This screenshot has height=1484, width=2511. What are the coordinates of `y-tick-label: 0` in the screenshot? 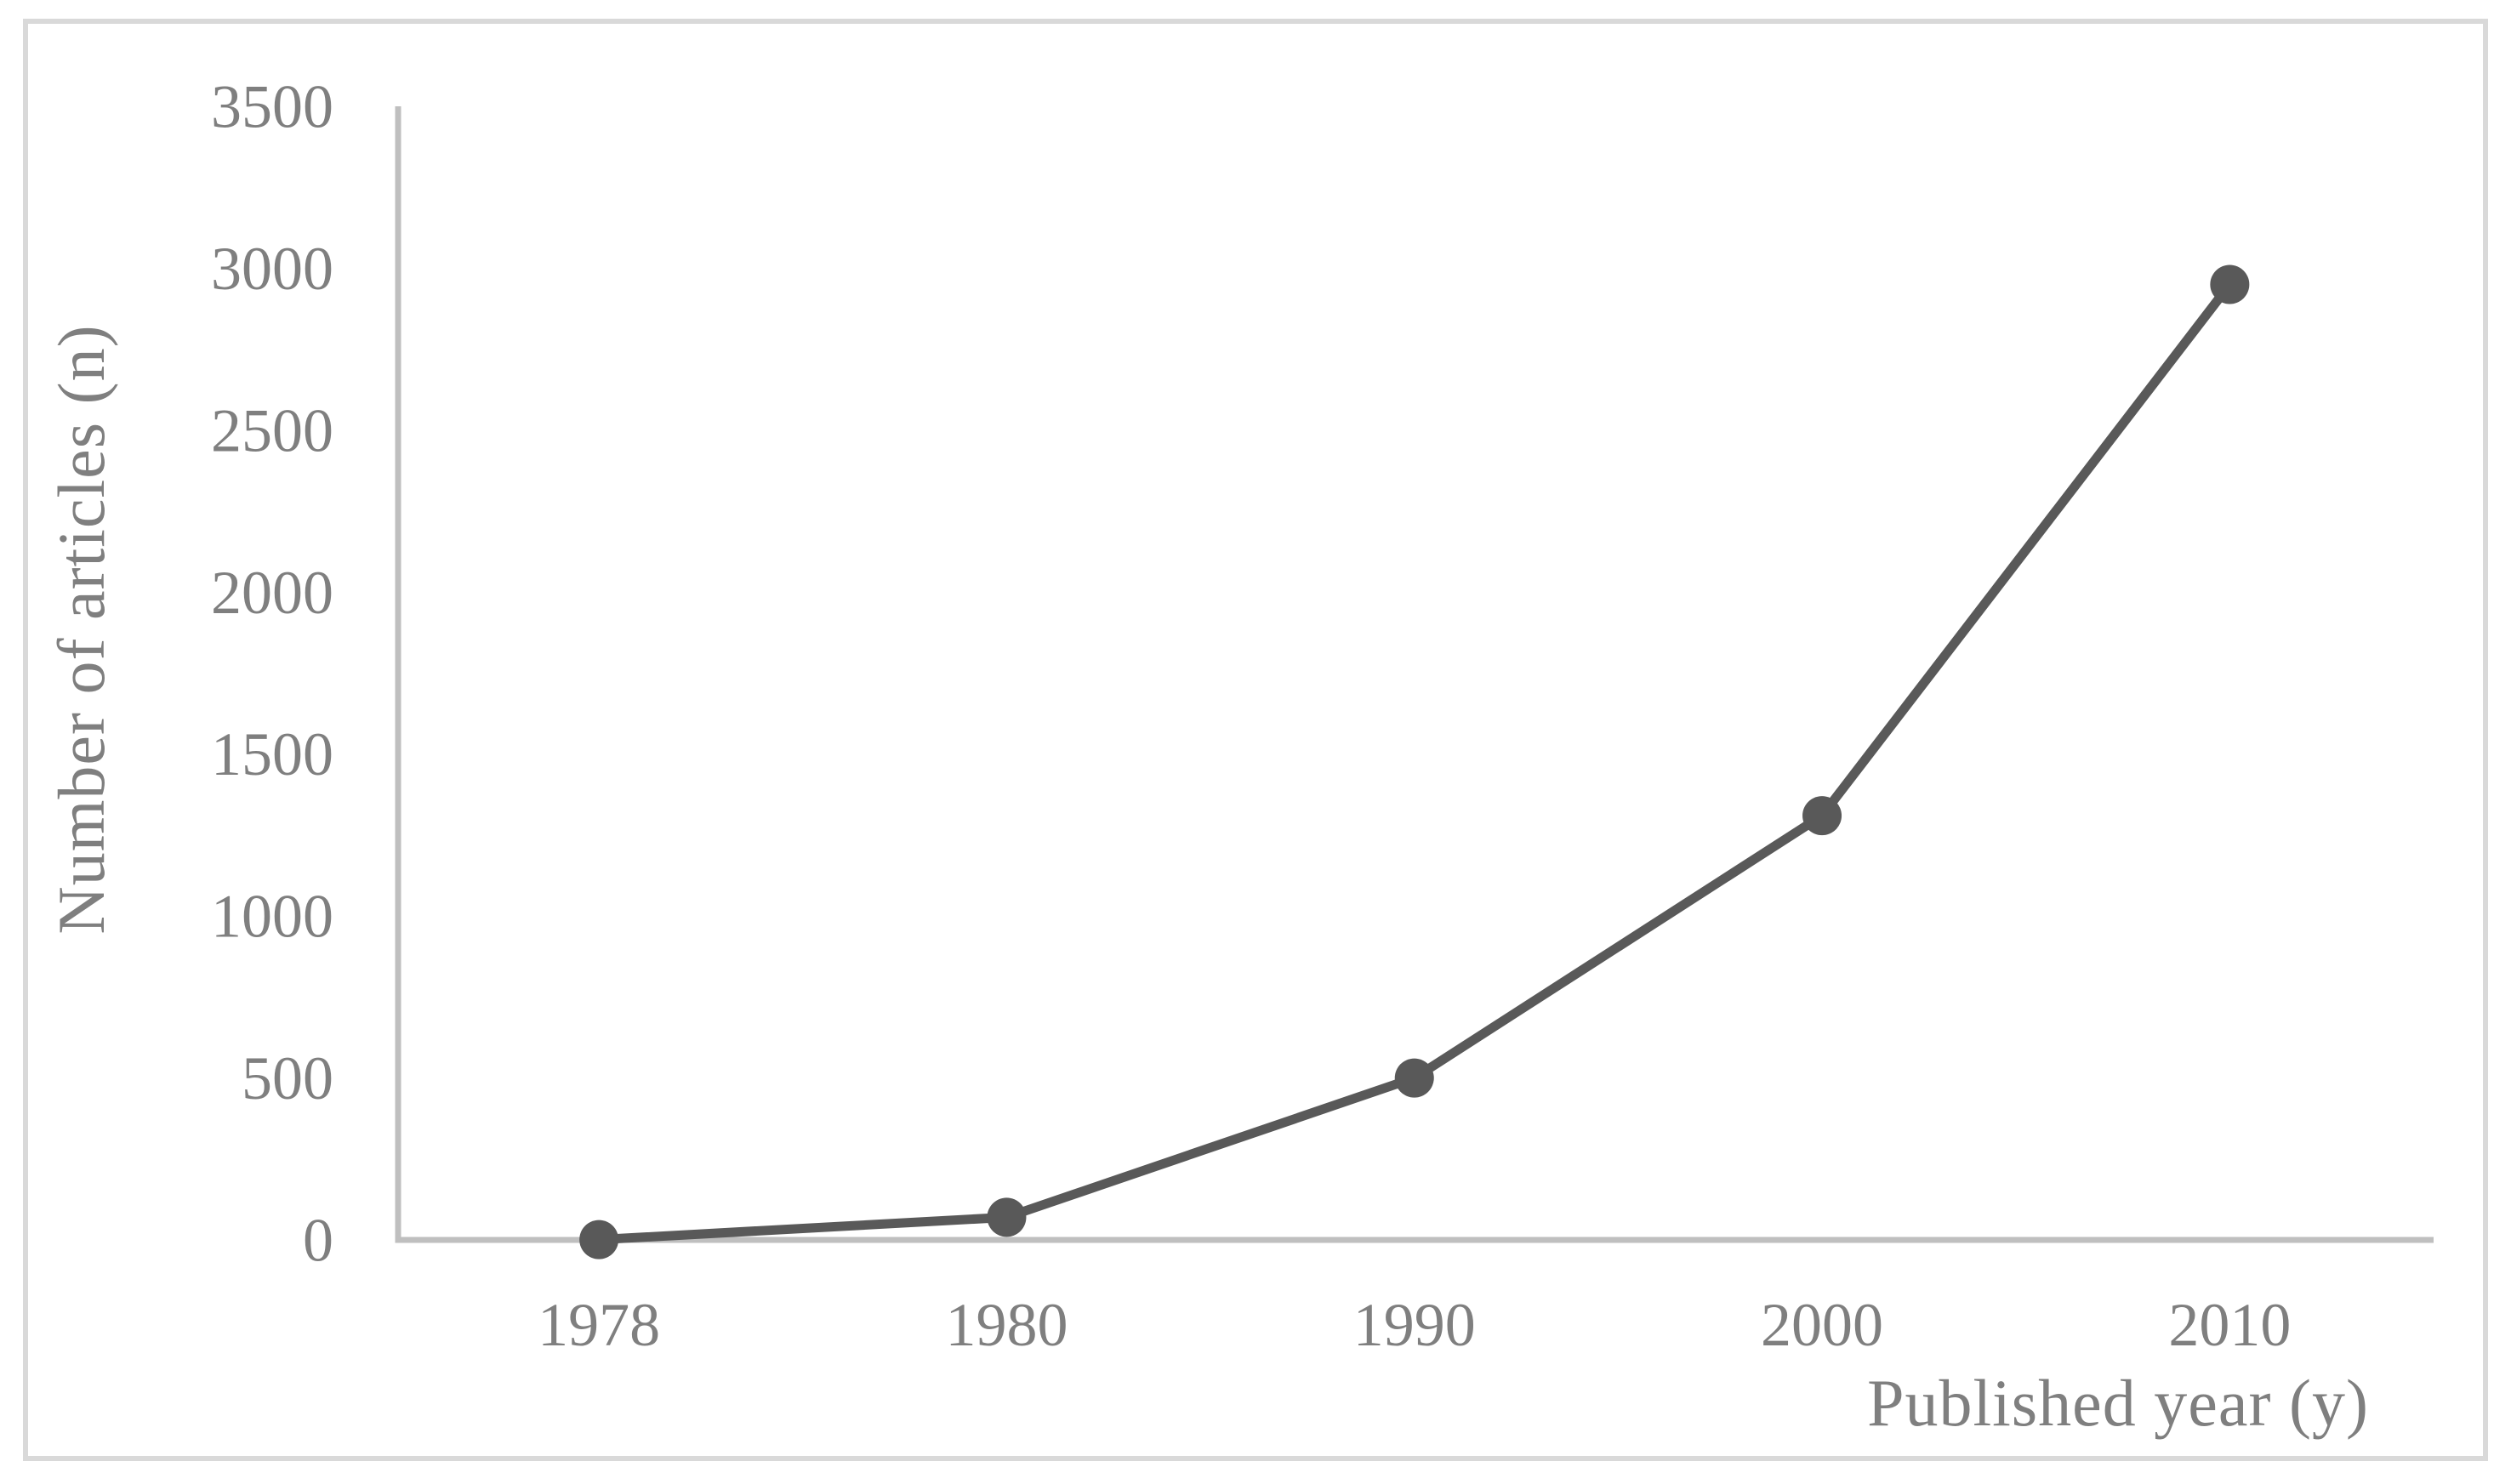 It's located at (318, 1240).